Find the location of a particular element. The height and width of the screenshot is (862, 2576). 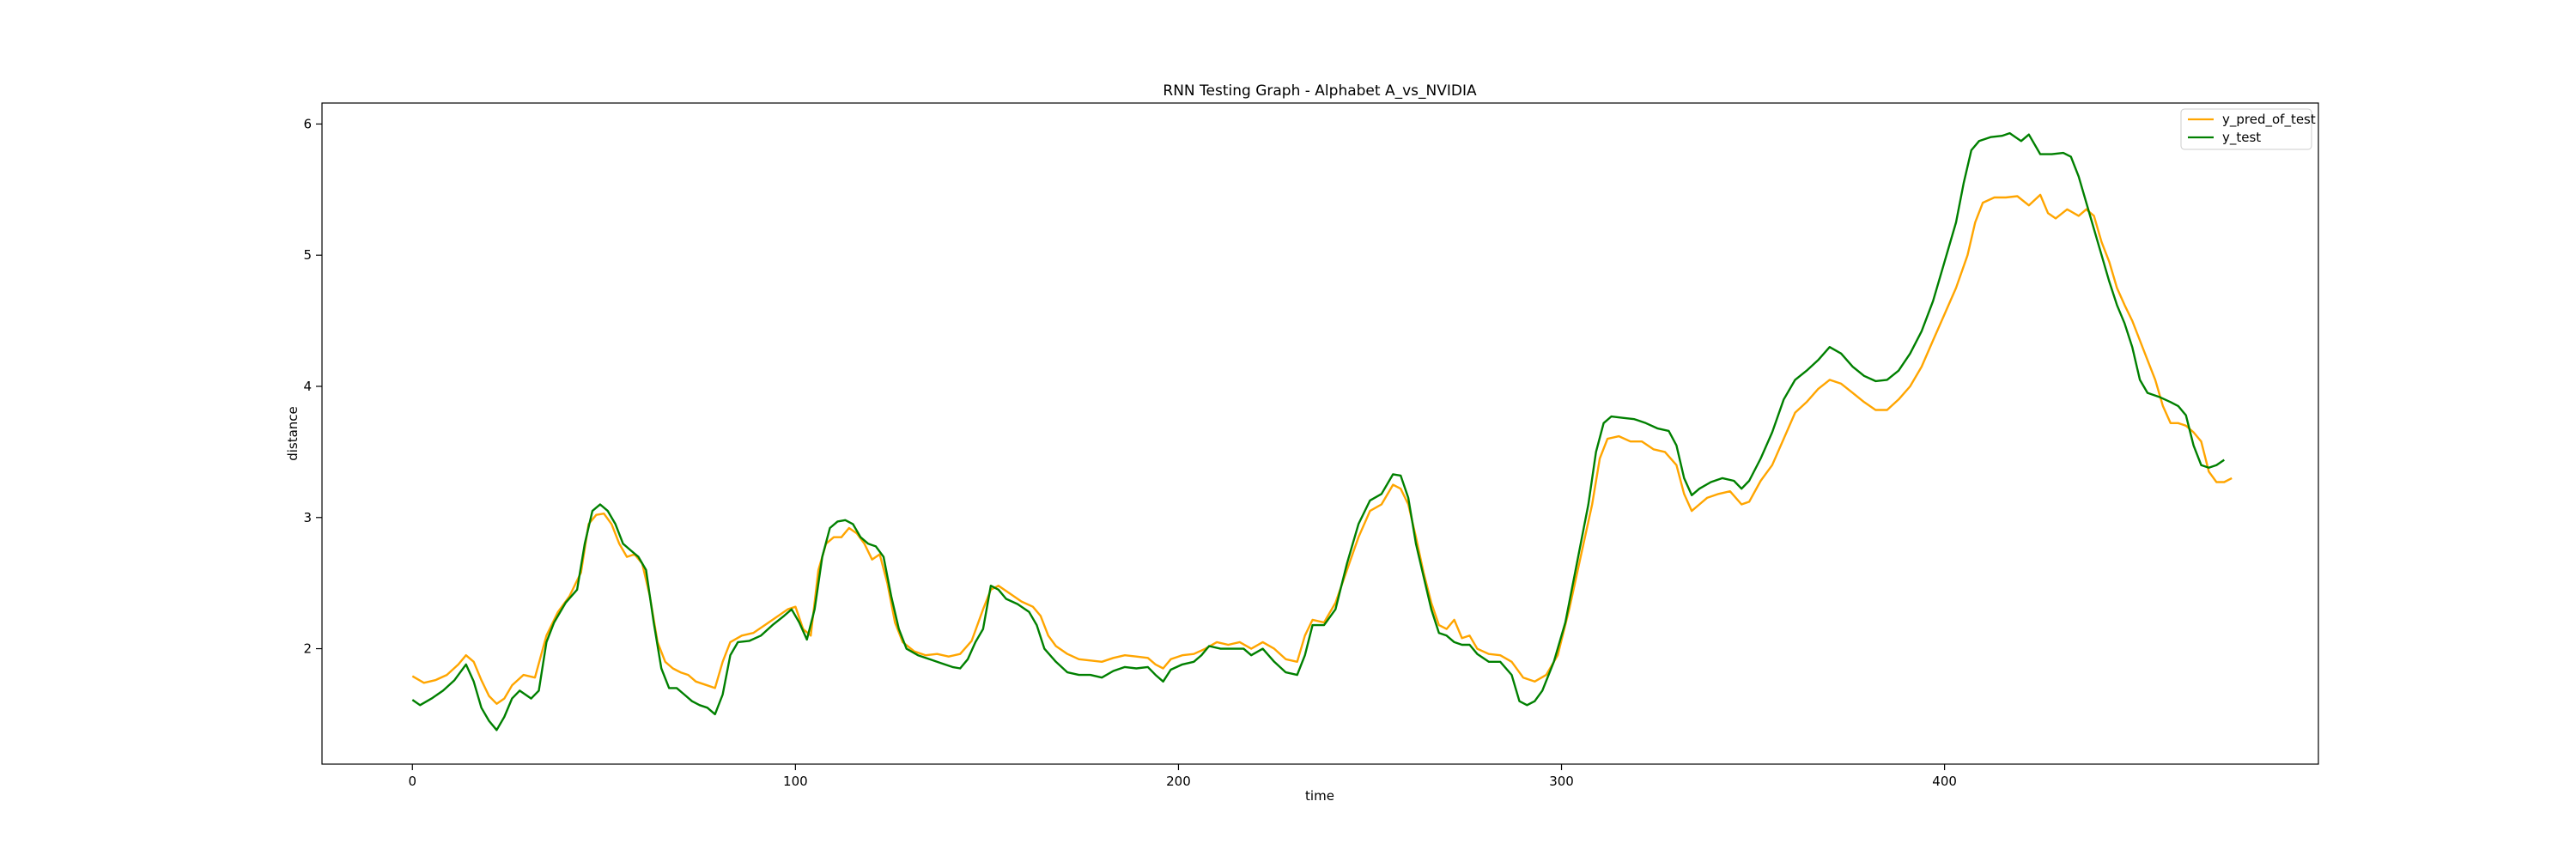

y-tick-label: 4 is located at coordinates (307, 386).